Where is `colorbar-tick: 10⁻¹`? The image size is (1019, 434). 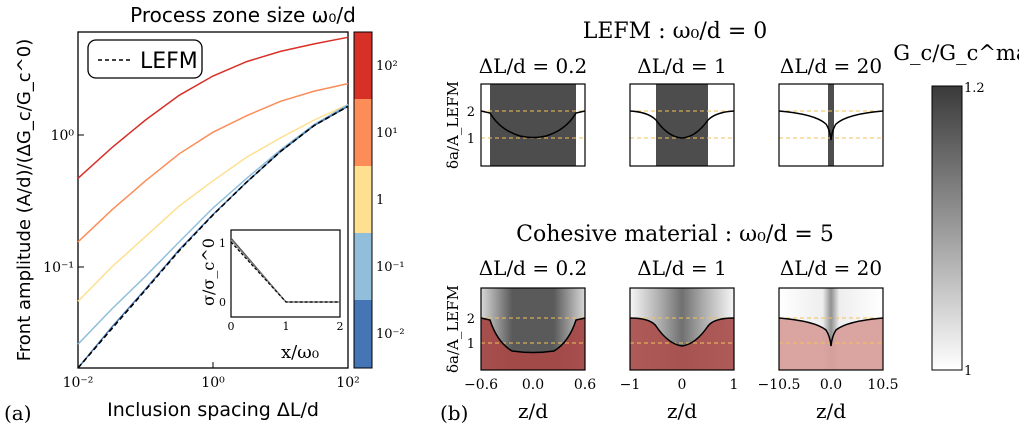
colorbar-tick: 10⁻¹ is located at coordinates (390, 267).